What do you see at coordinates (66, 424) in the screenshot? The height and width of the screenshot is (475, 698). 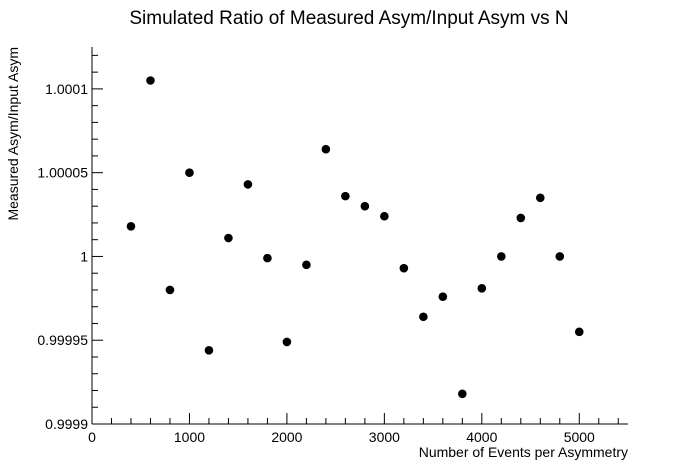 I see `y-tick-label: 0.9999` at bounding box center [66, 424].